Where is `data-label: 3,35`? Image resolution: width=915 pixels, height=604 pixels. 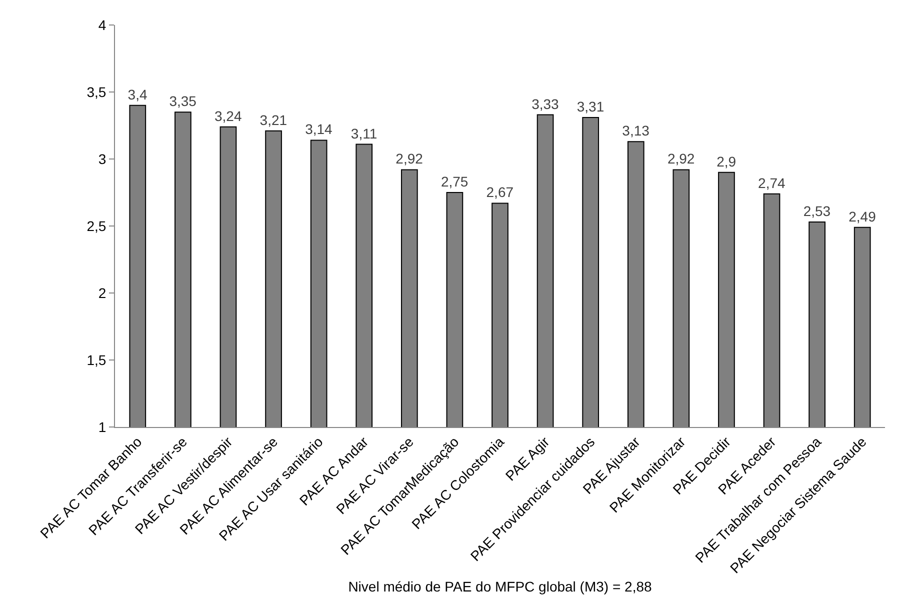
data-label: 3,35 is located at coordinates (183, 101).